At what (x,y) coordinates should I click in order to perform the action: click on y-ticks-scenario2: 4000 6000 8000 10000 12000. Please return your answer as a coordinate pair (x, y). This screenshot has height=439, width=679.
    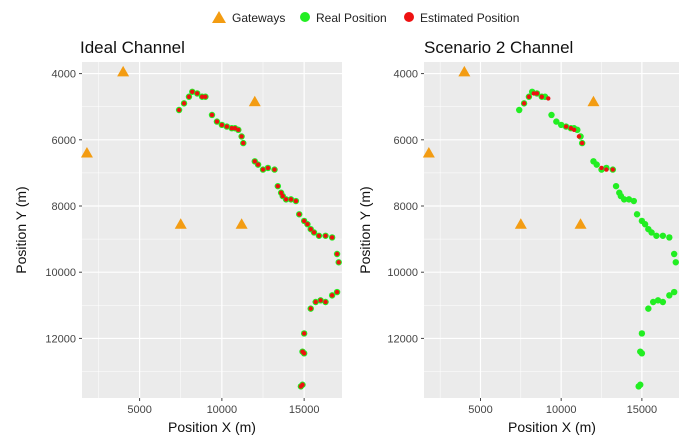
    Looking at the image, I should click on (405, 207).